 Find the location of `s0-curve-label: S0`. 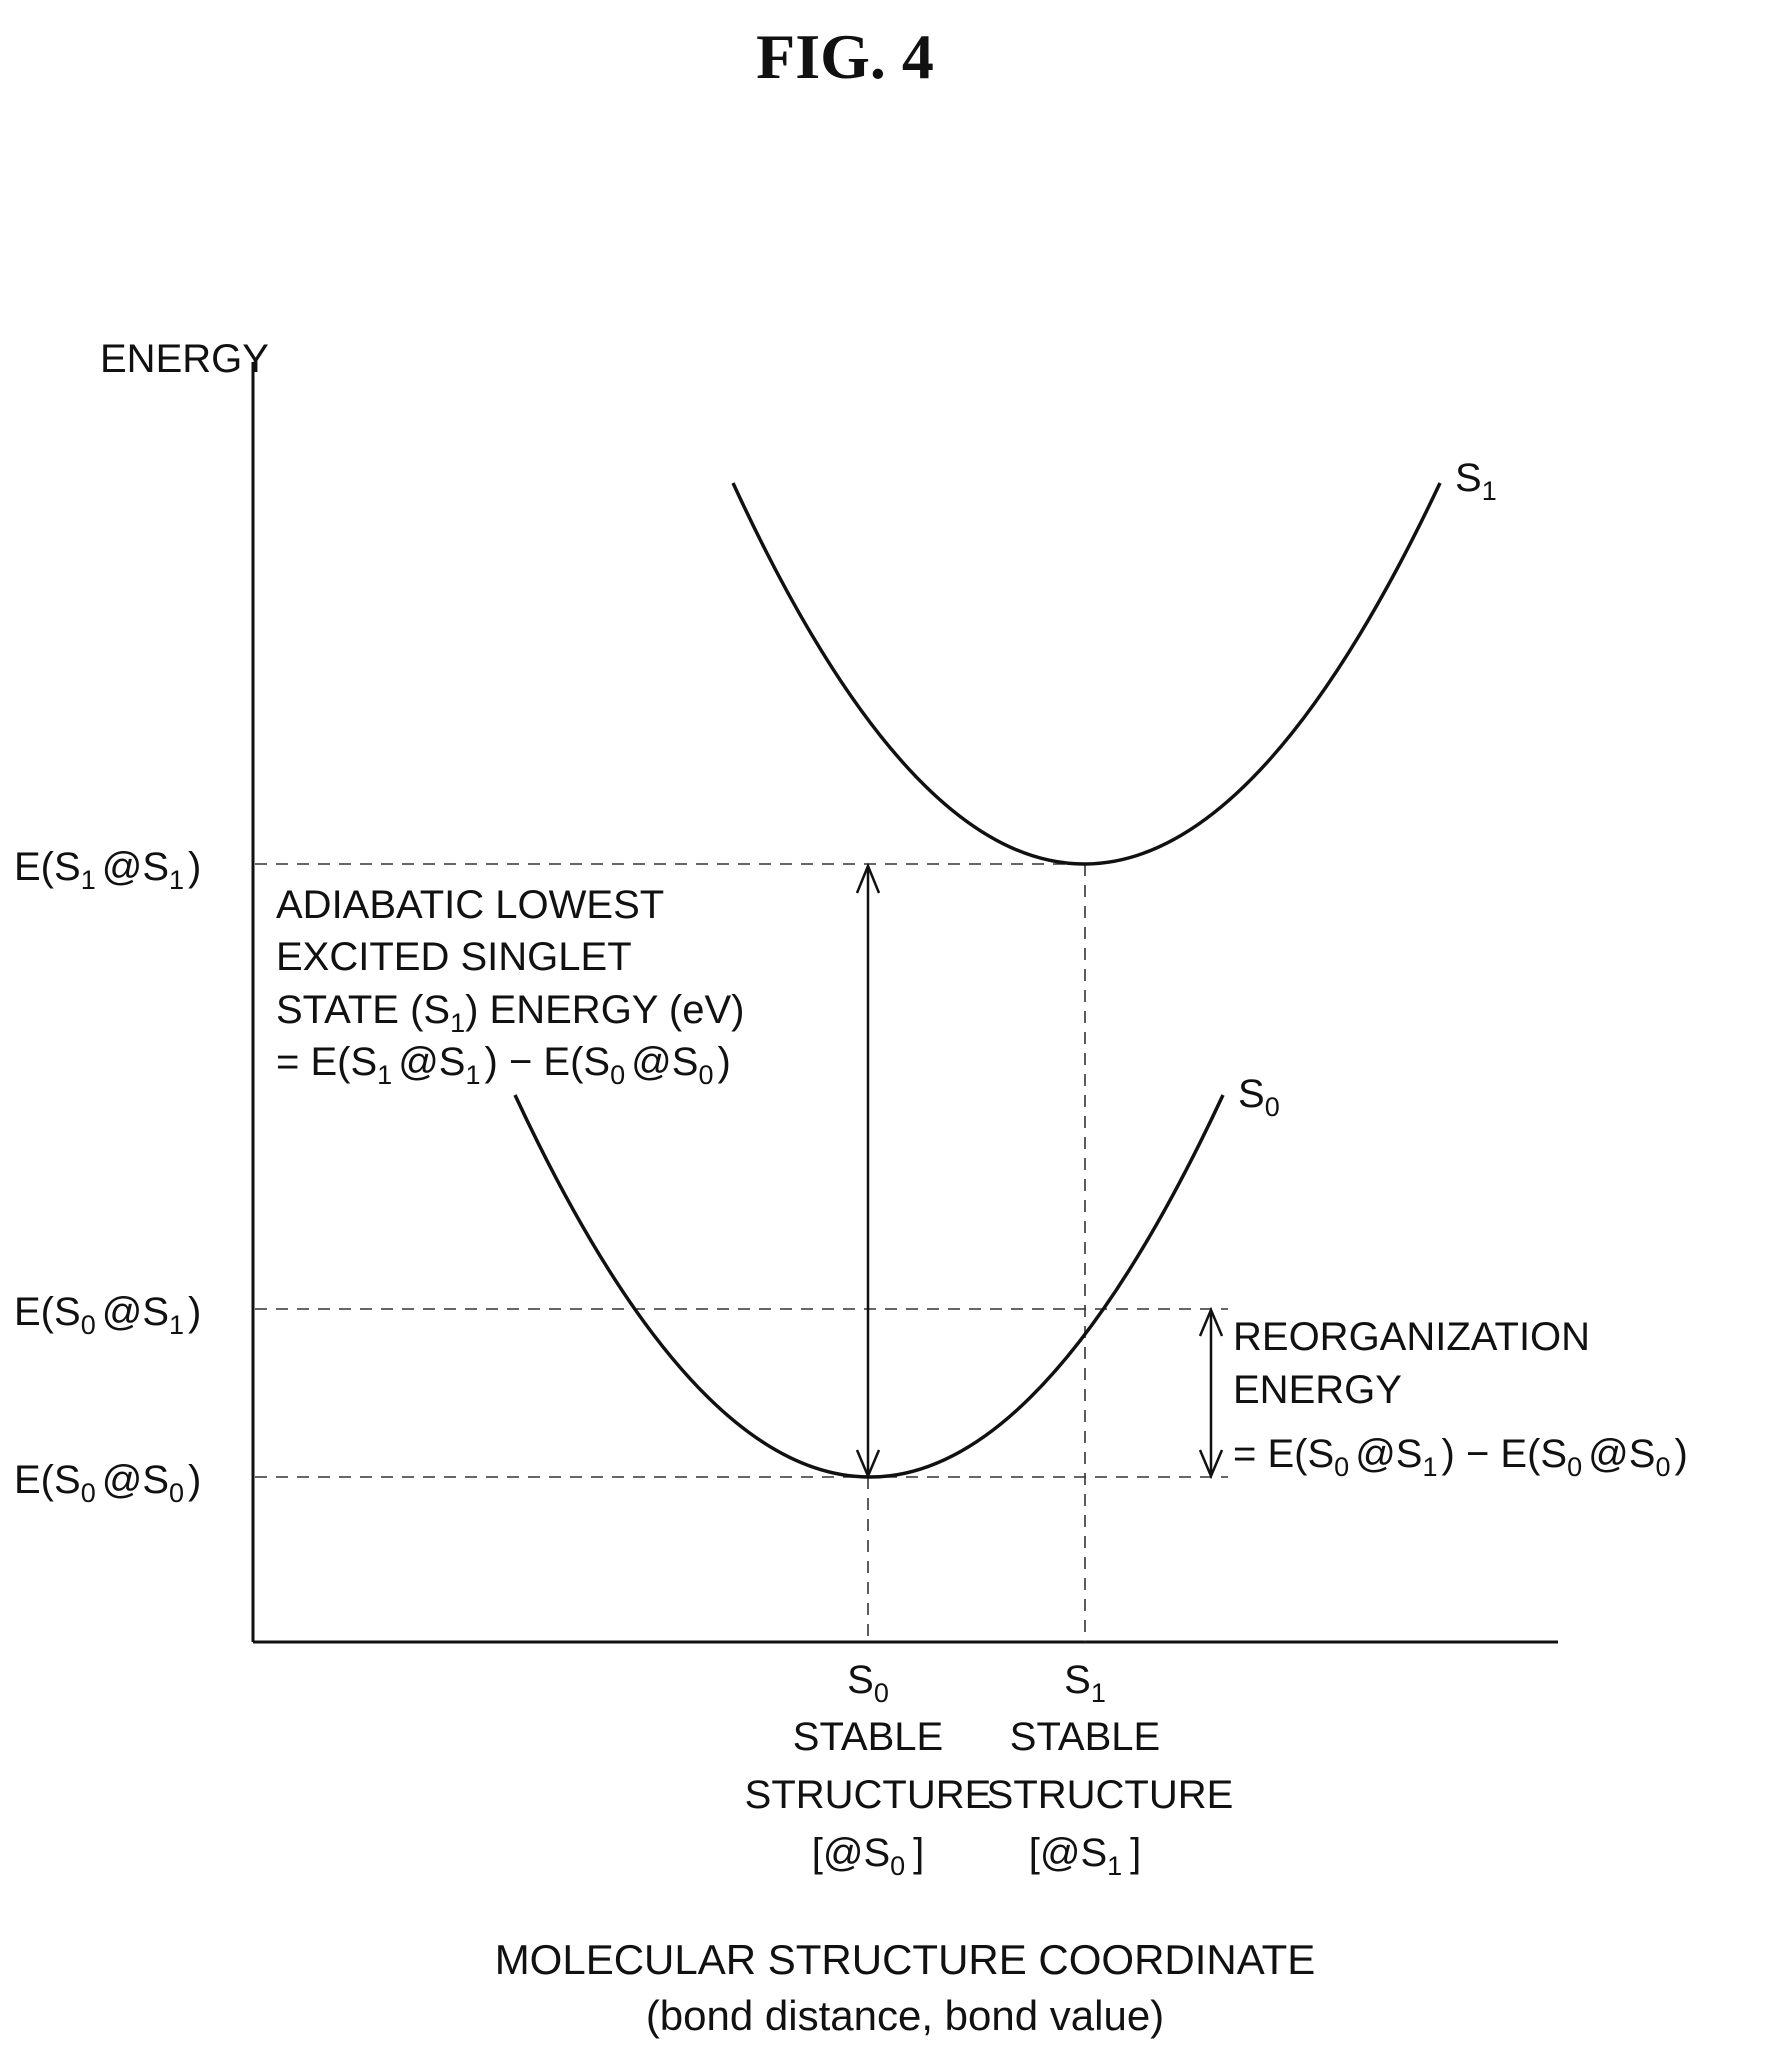

s0-curve-label: S0 is located at coordinates (1259, 1097).